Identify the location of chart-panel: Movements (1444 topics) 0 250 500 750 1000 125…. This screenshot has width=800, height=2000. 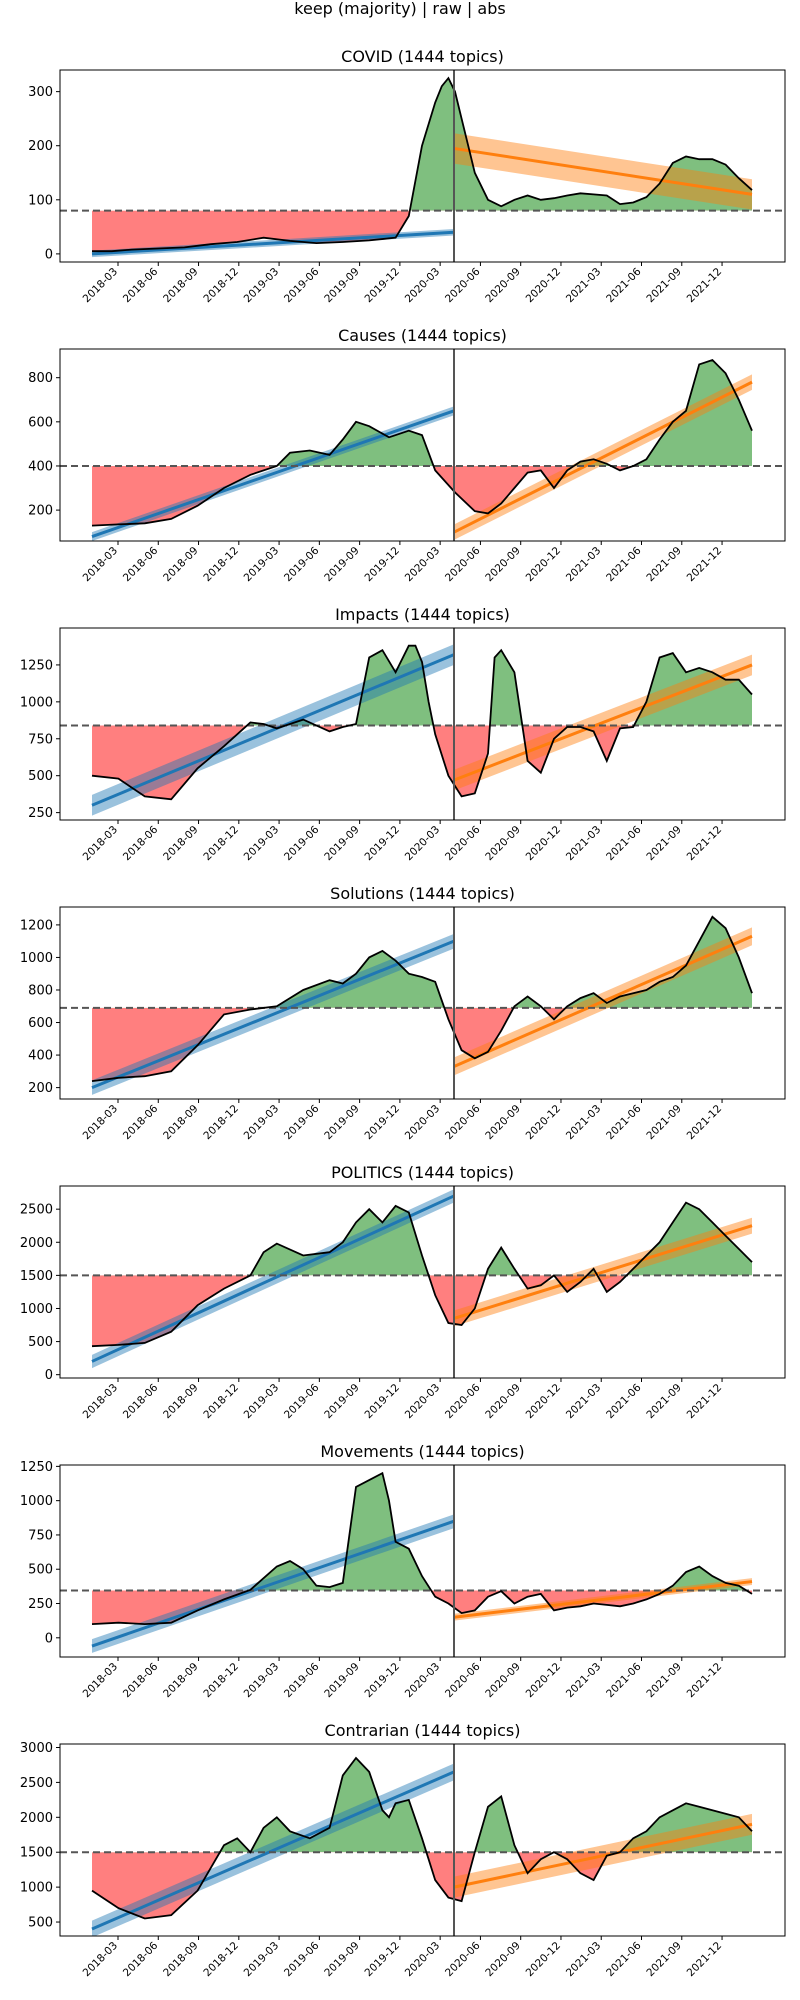
(403, 1571).